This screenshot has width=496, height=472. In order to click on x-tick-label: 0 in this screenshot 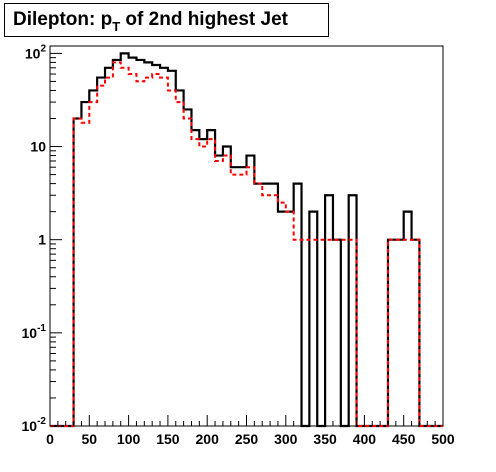, I will do `click(50, 439)`.